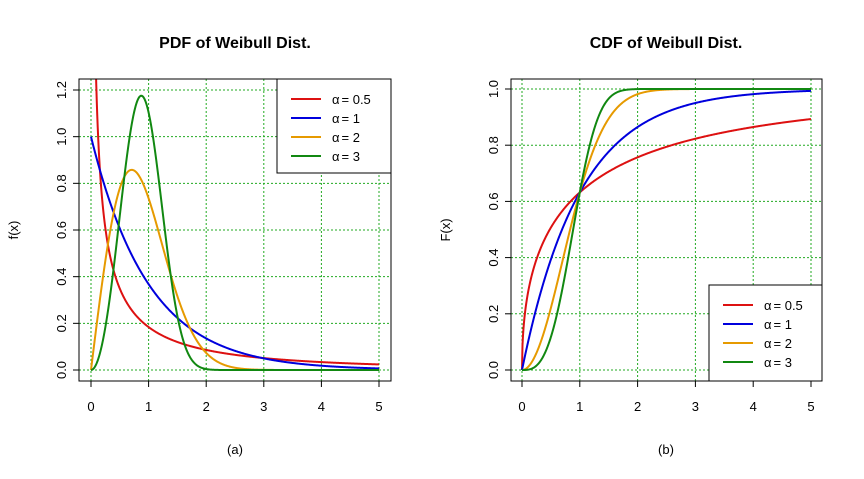 This screenshot has width=864, height=479. What do you see at coordinates (356, 99) in the screenshot?
I see `pdf-legend-value-0: = 0.5` at bounding box center [356, 99].